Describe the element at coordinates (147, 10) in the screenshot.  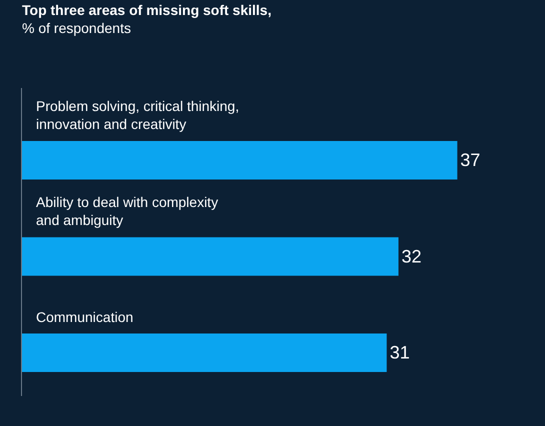
I see `chart-title: Top three areas of missing soft skills,` at that location.